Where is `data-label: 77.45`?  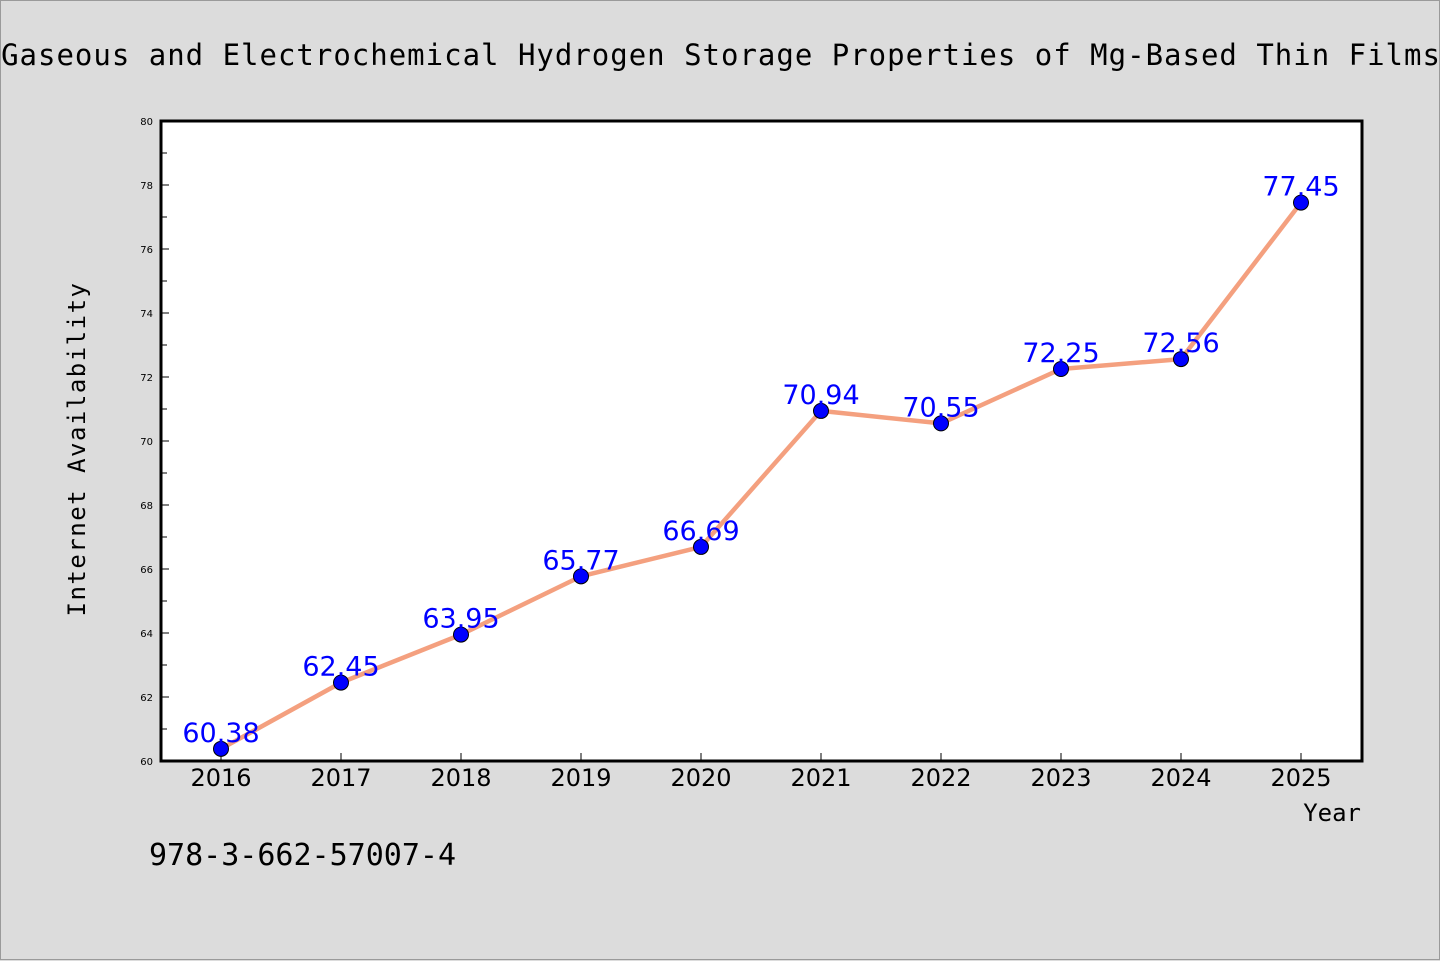
data-label: 77.45 is located at coordinates (1300, 187).